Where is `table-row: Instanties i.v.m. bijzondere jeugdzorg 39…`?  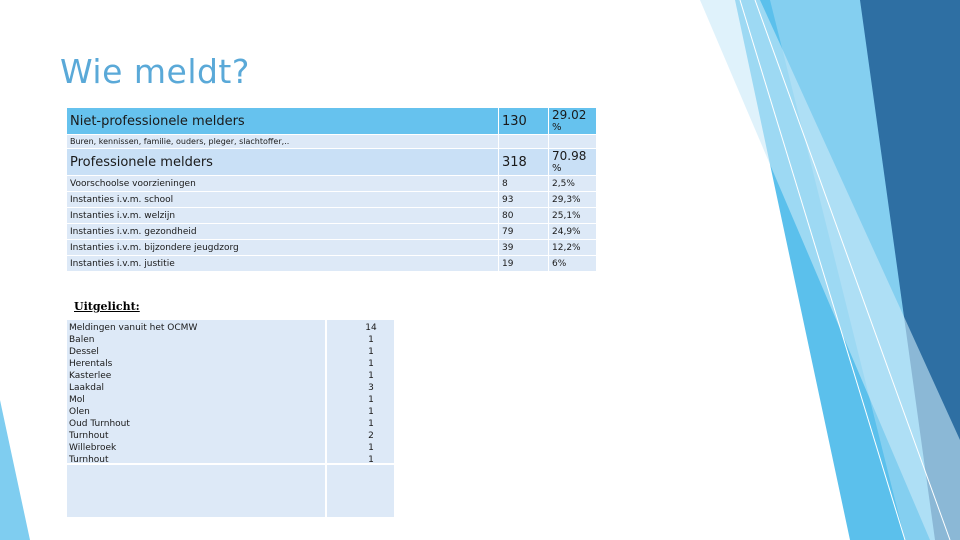
table-row: Instanties i.v.m. bijzondere jeugdzorg 39… is located at coordinates (331, 247).